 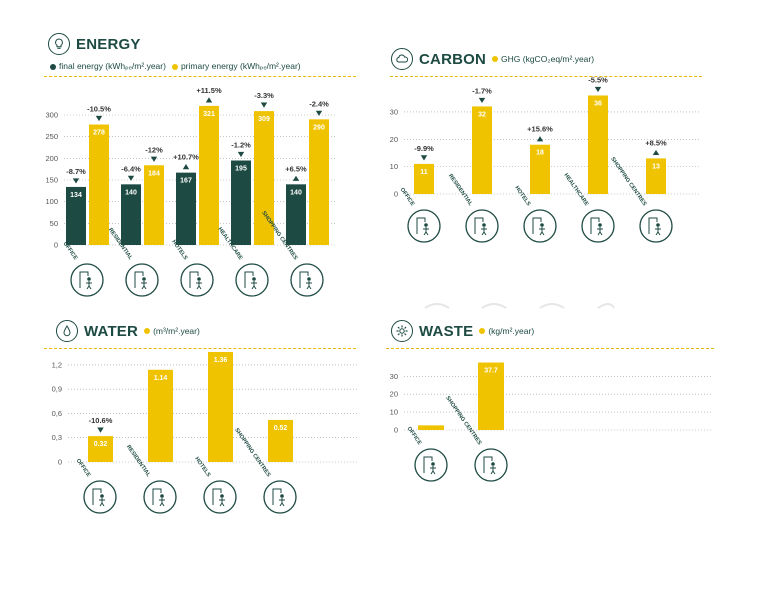 I want to click on carbon-title: CARBON, so click(x=453, y=59).